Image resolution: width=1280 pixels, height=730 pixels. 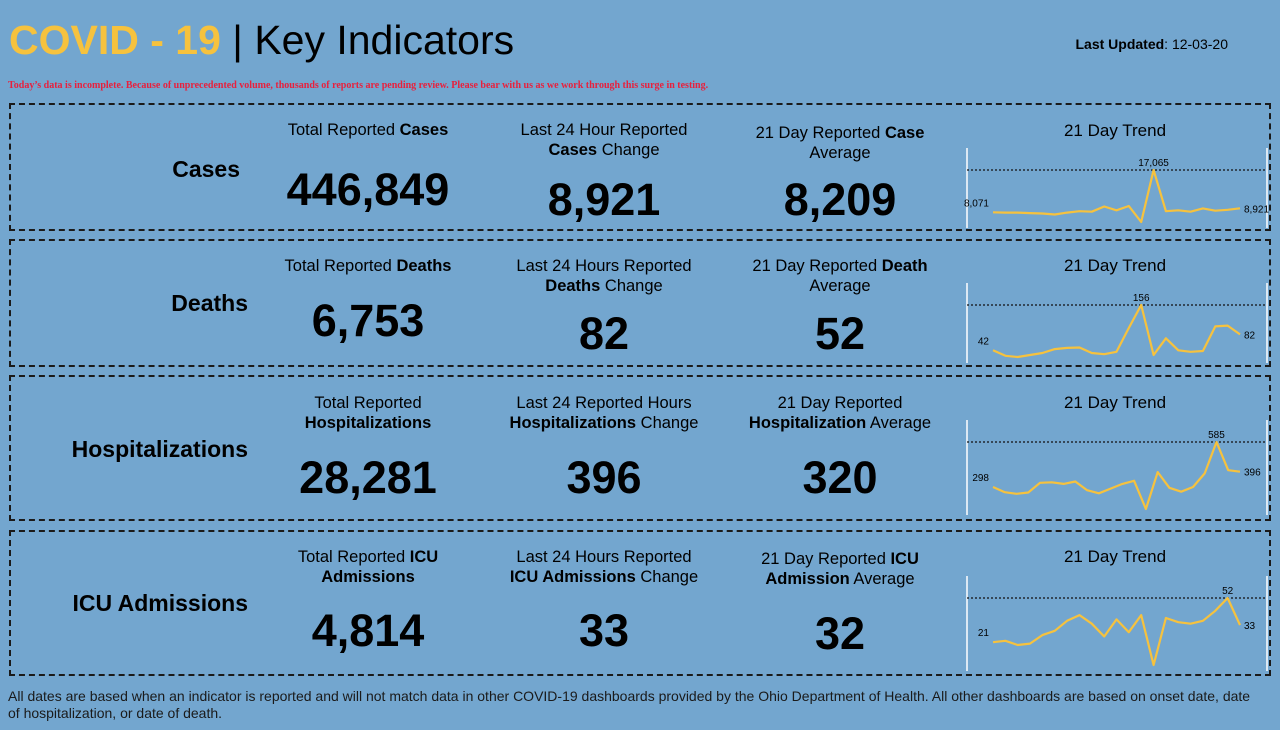 What do you see at coordinates (368, 130) in the screenshot?
I see `total-cases-header: Total Reported Cases` at bounding box center [368, 130].